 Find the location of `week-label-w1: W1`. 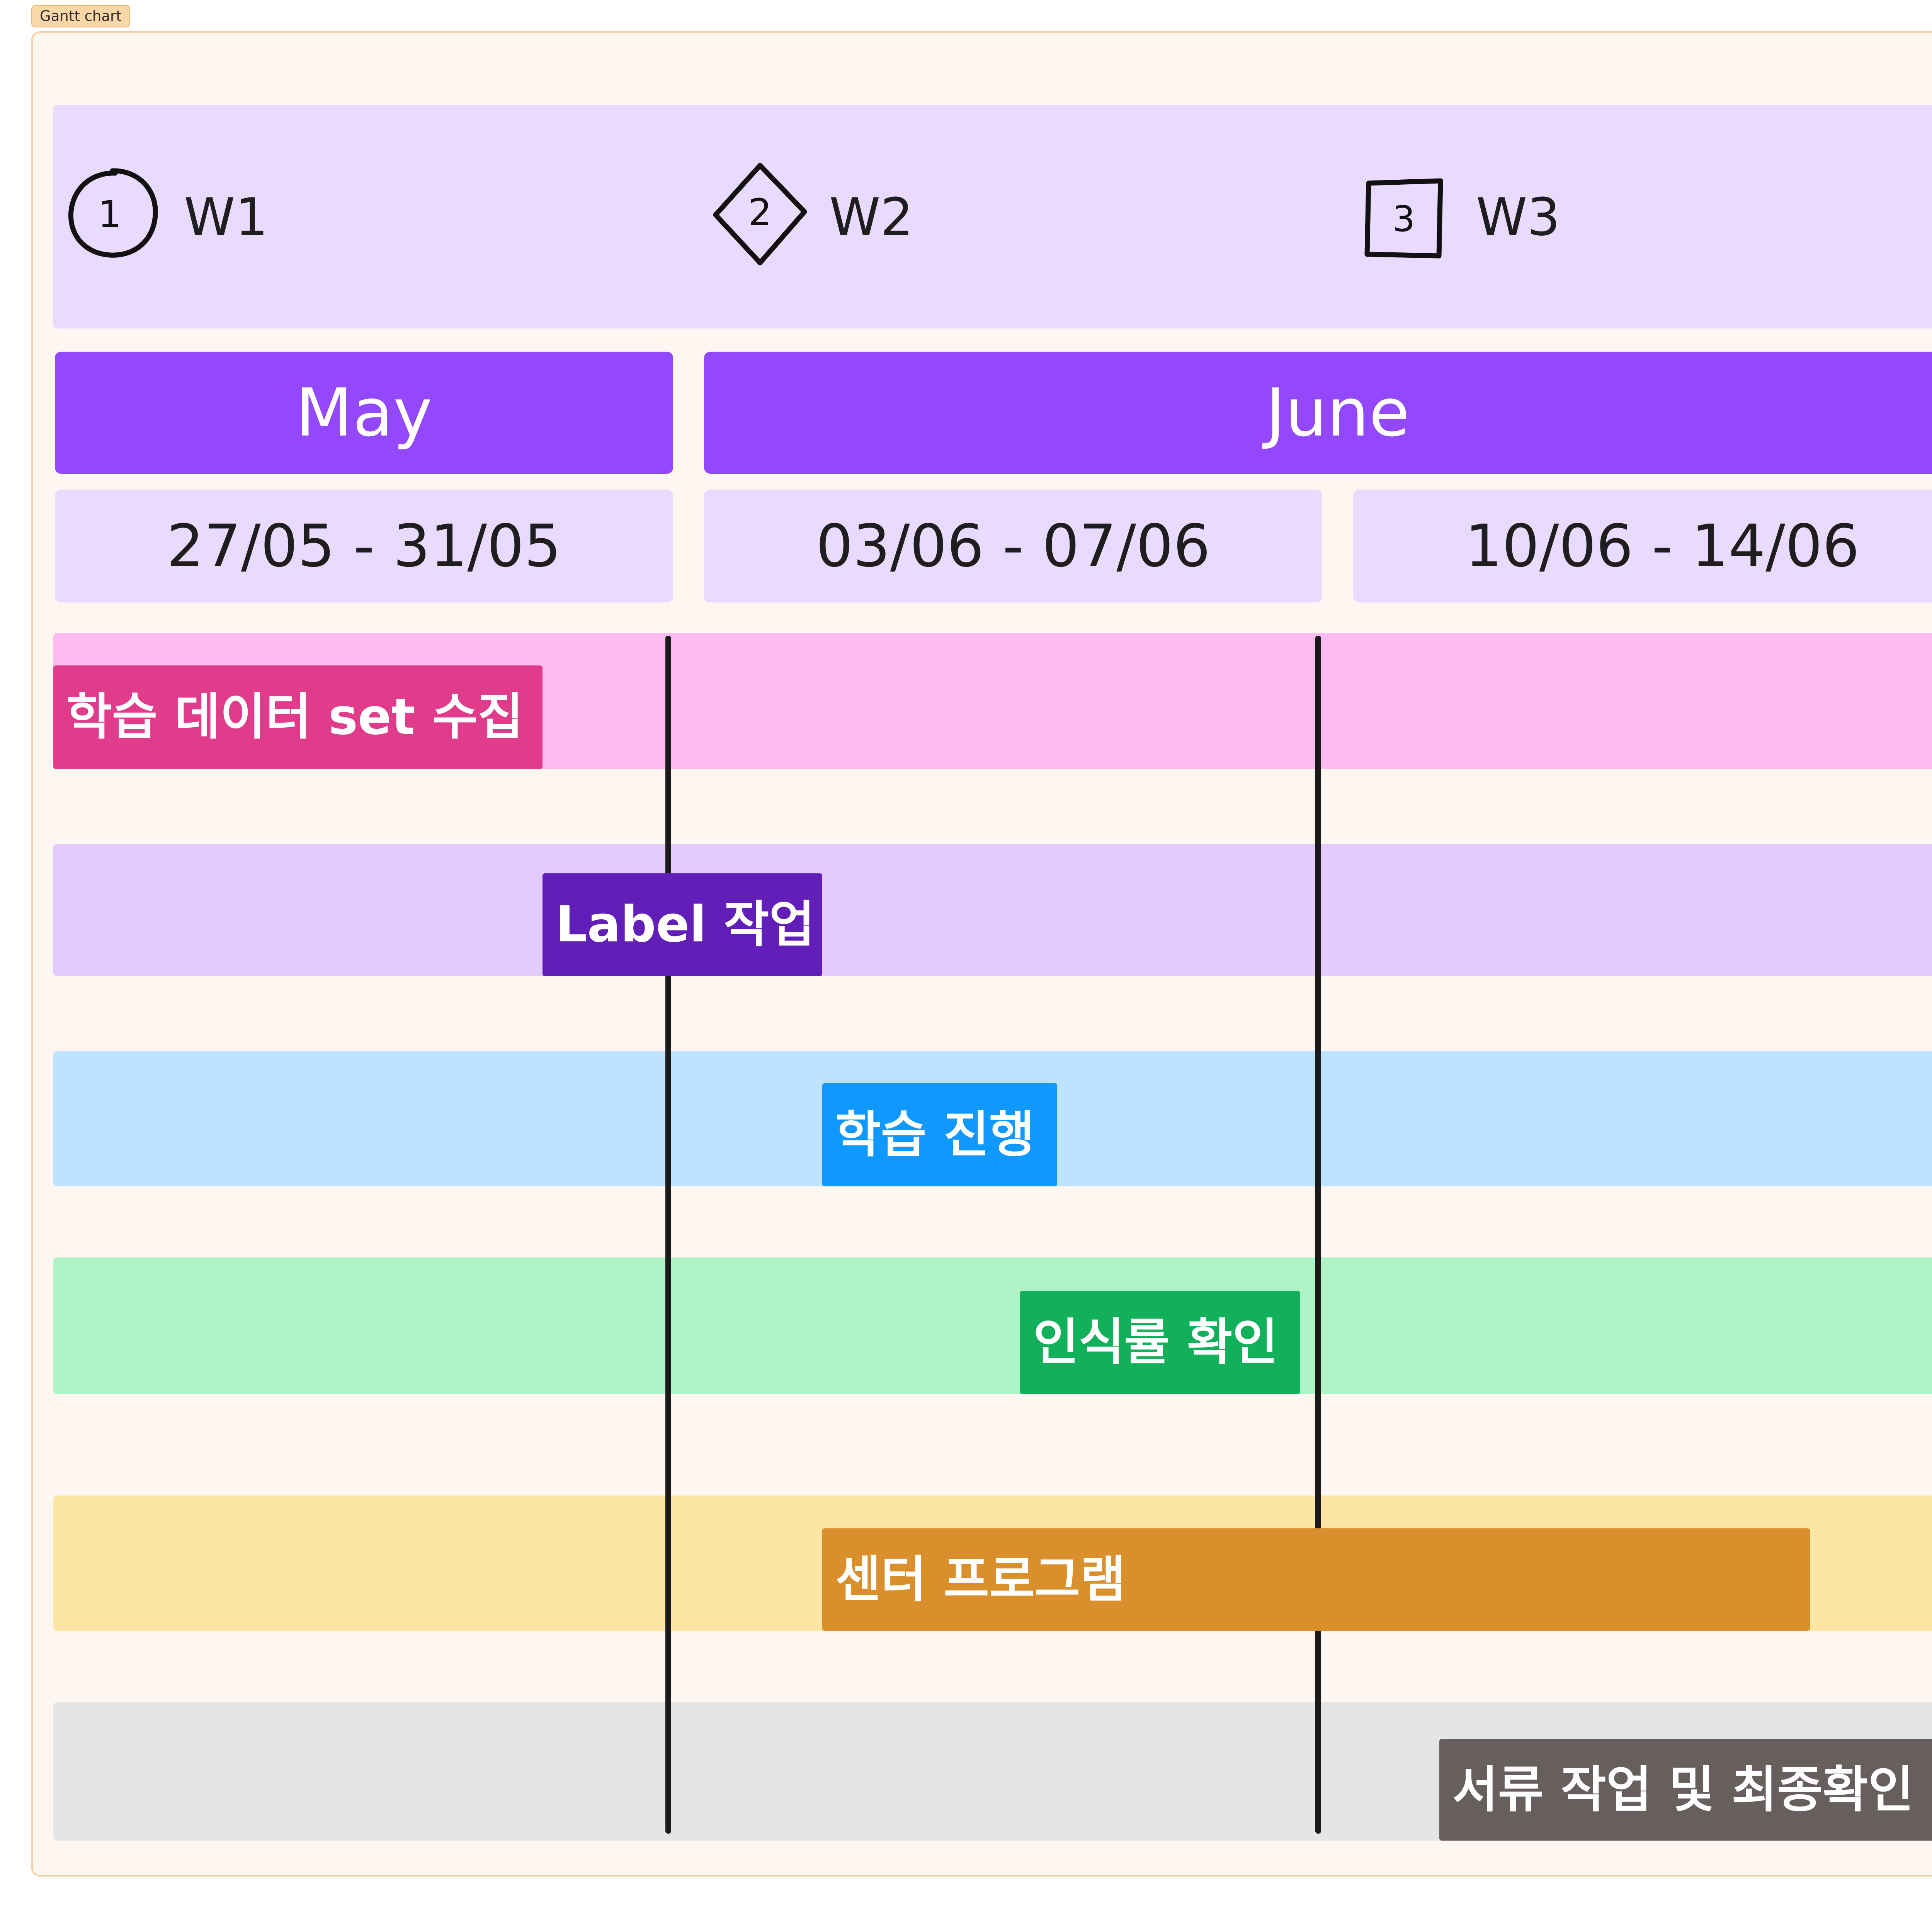

week-label-w1: W1 is located at coordinates (226, 217).